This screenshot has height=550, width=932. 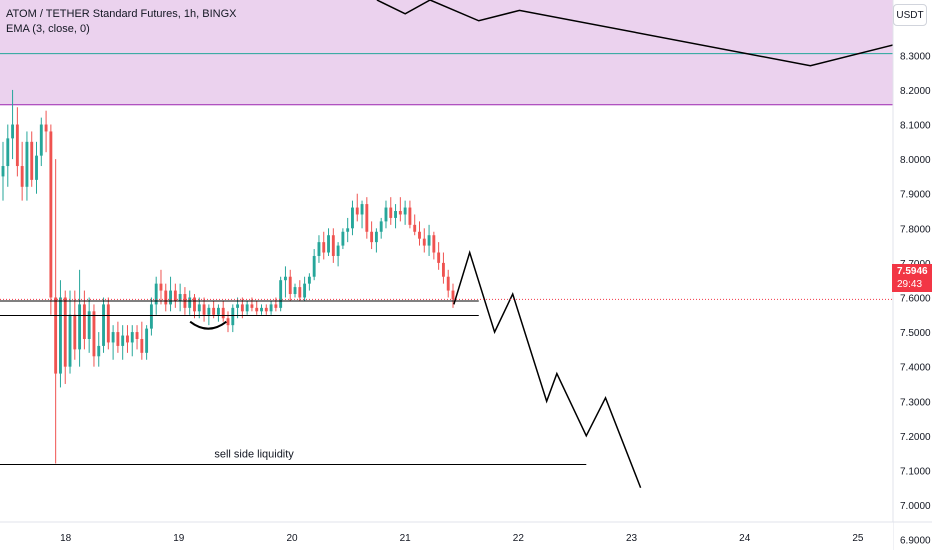 What do you see at coordinates (915, 229) in the screenshot?
I see `y-tick-label: 7.8000` at bounding box center [915, 229].